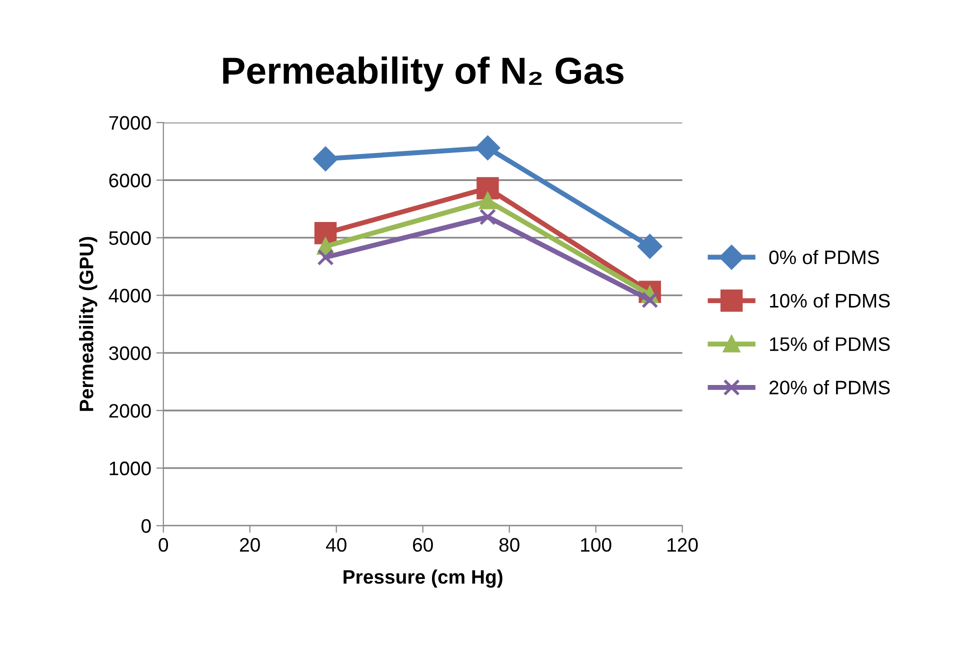 Image resolution: width=961 pixels, height=645 pixels. What do you see at coordinates (129, 295) in the screenshot?
I see `y-tick-label: 4000` at bounding box center [129, 295].